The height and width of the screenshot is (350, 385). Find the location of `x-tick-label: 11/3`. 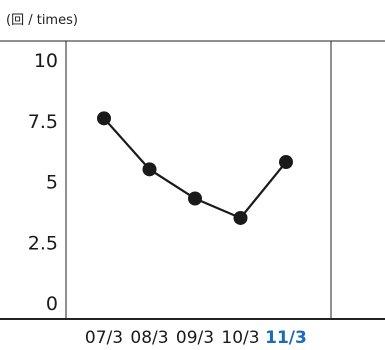

x-tick-label: 11/3 is located at coordinates (286, 338).